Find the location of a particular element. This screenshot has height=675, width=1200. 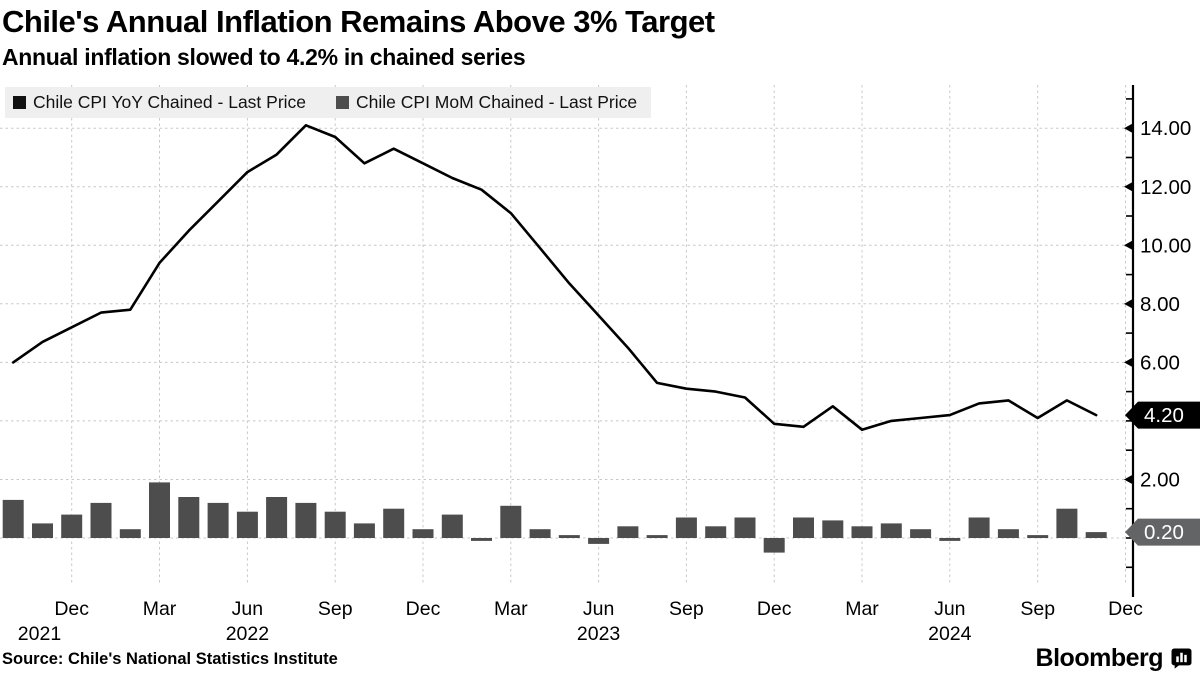

x-year-label: 2024 is located at coordinates (950, 634).